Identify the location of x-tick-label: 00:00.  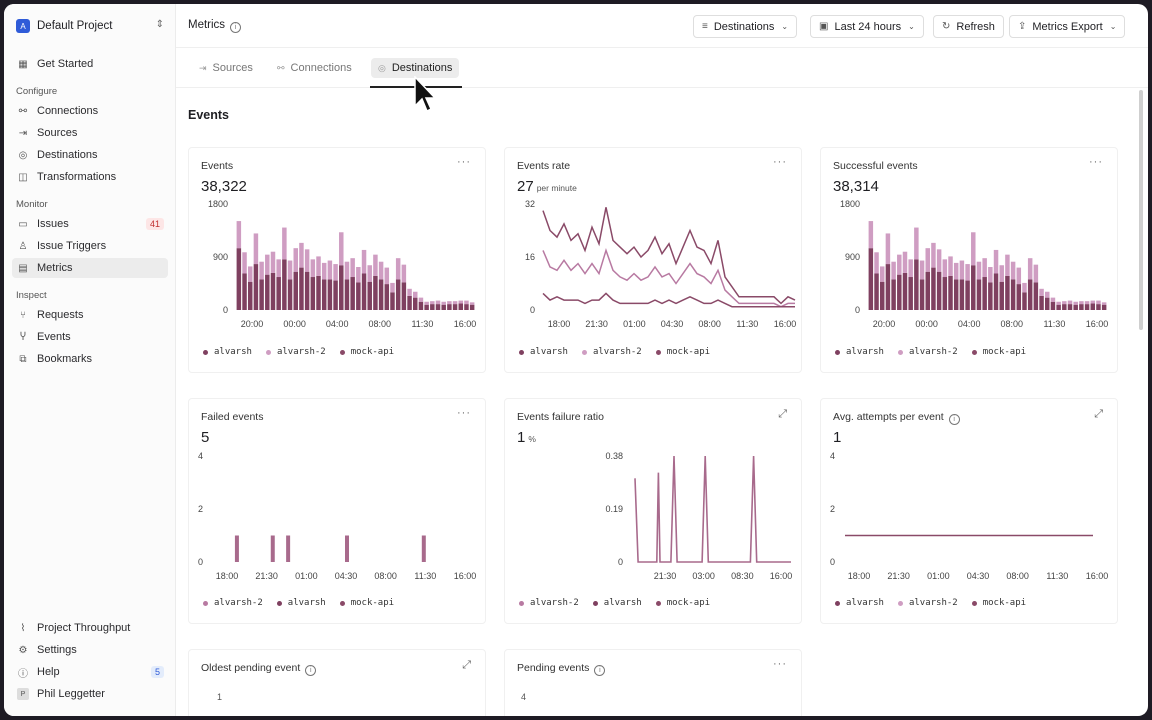
(926, 324).